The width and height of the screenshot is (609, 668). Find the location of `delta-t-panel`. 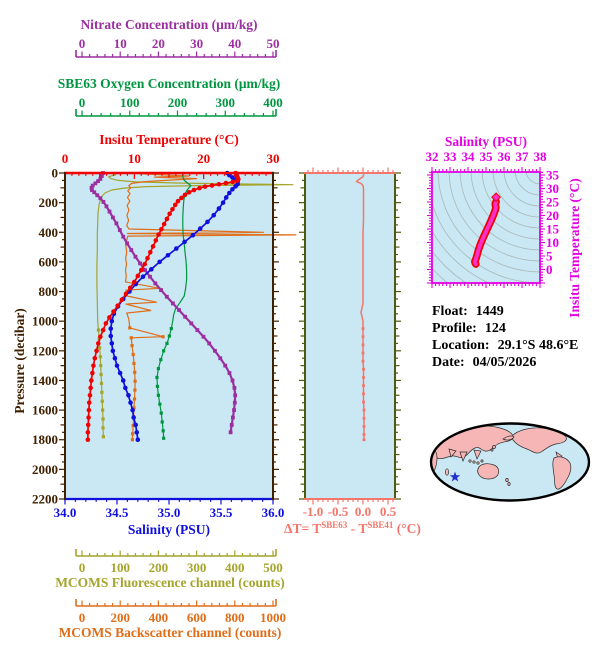

delta-t-panel is located at coordinates (350, 336).